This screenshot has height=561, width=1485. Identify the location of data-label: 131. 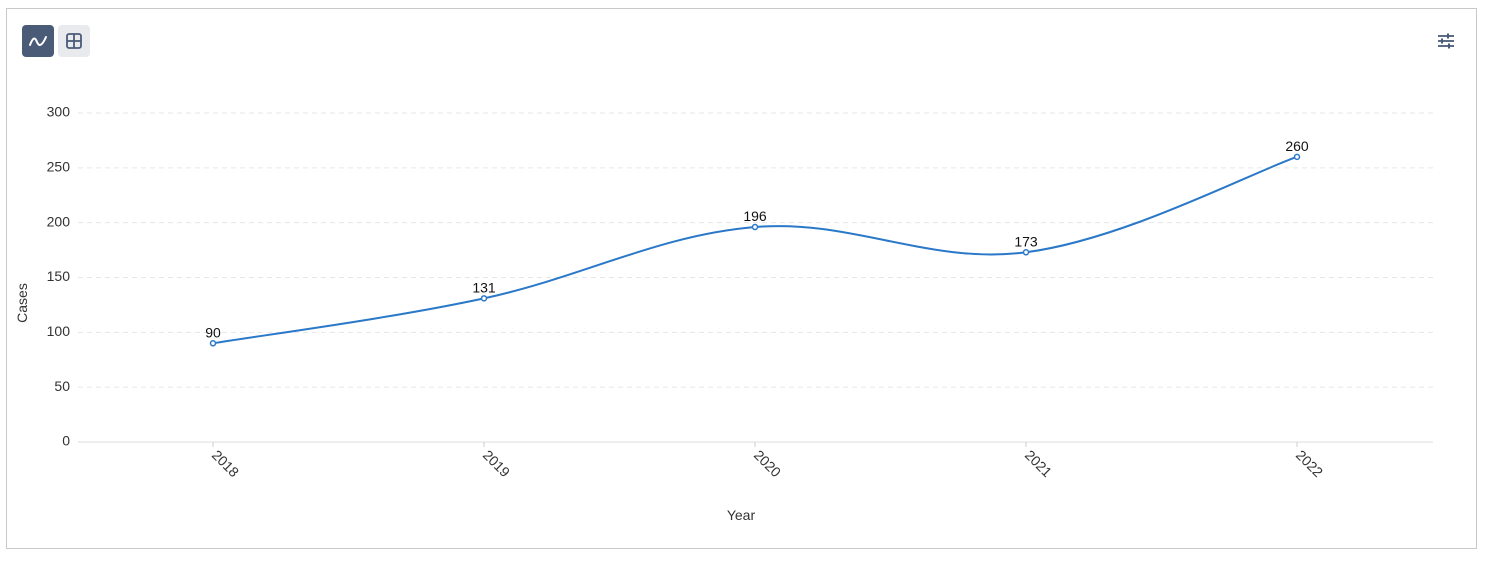
(484, 287).